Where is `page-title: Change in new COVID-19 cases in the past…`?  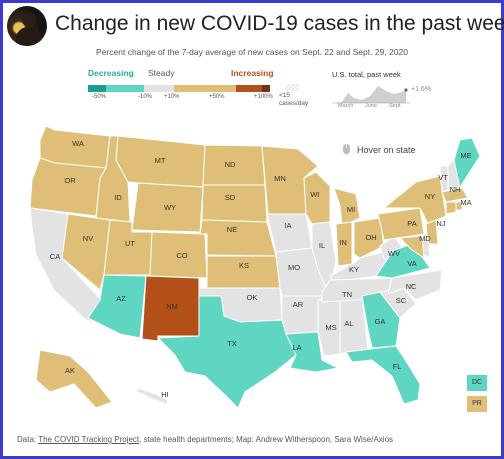 page-title: Change in new COVID-19 cases in the past… is located at coordinates (279, 23).